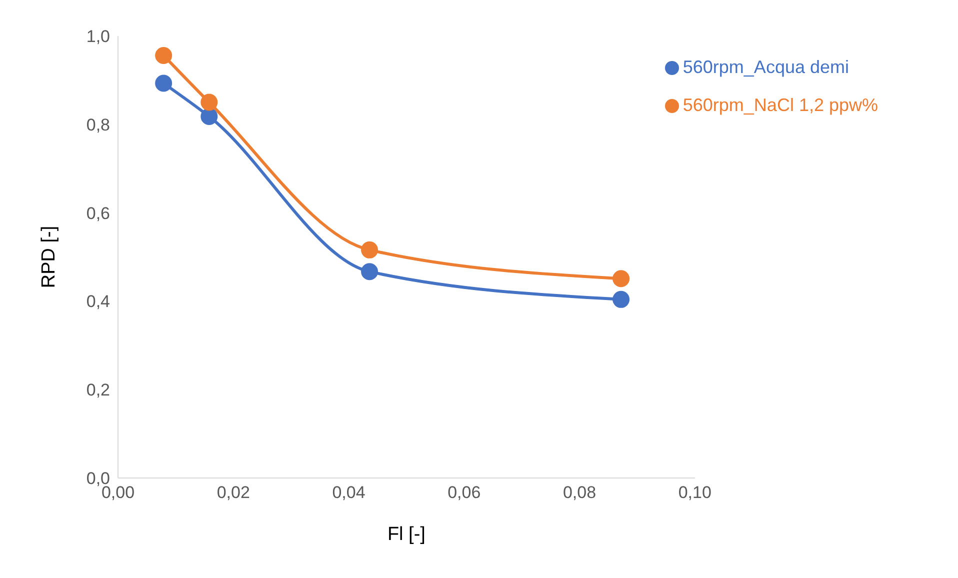 The image size is (958, 578). What do you see at coordinates (98, 390) in the screenshot?
I see `y-tick-label: 0,2` at bounding box center [98, 390].